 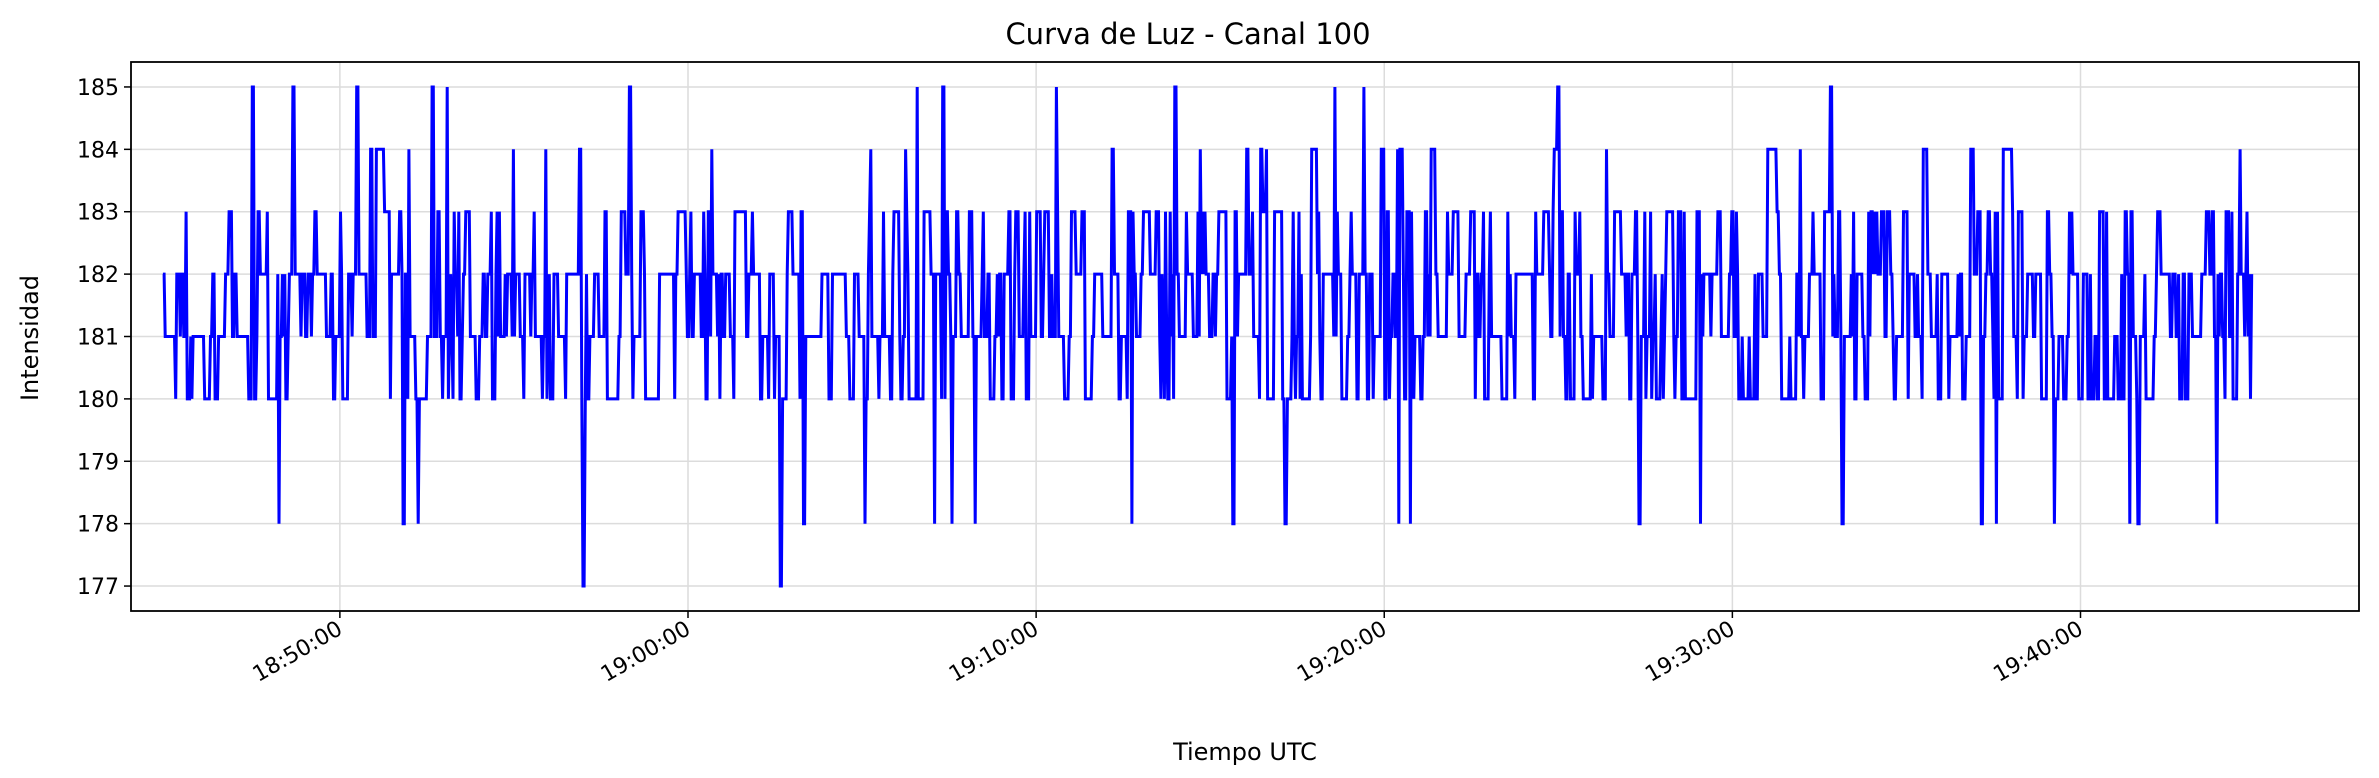 What do you see at coordinates (98, 213) in the screenshot?
I see `y-tick-label: 183` at bounding box center [98, 213].